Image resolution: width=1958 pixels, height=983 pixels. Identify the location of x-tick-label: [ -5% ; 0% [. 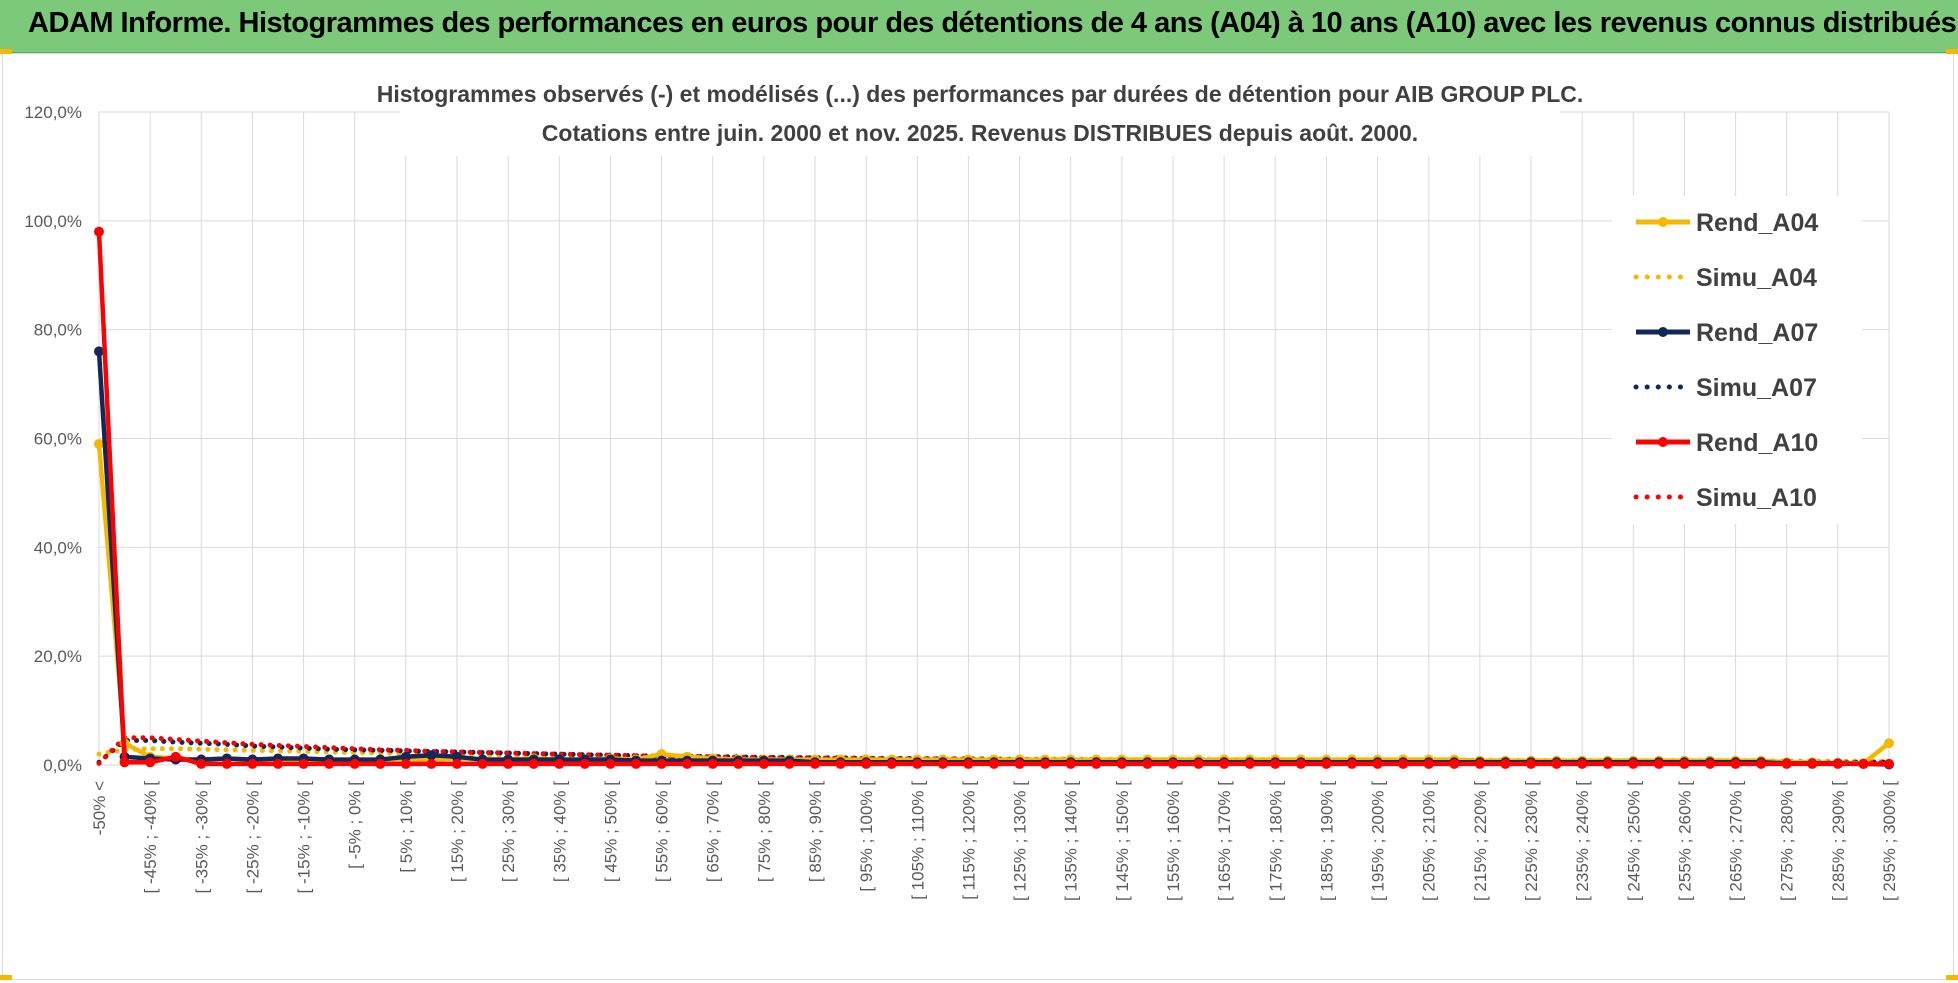
(355, 825).